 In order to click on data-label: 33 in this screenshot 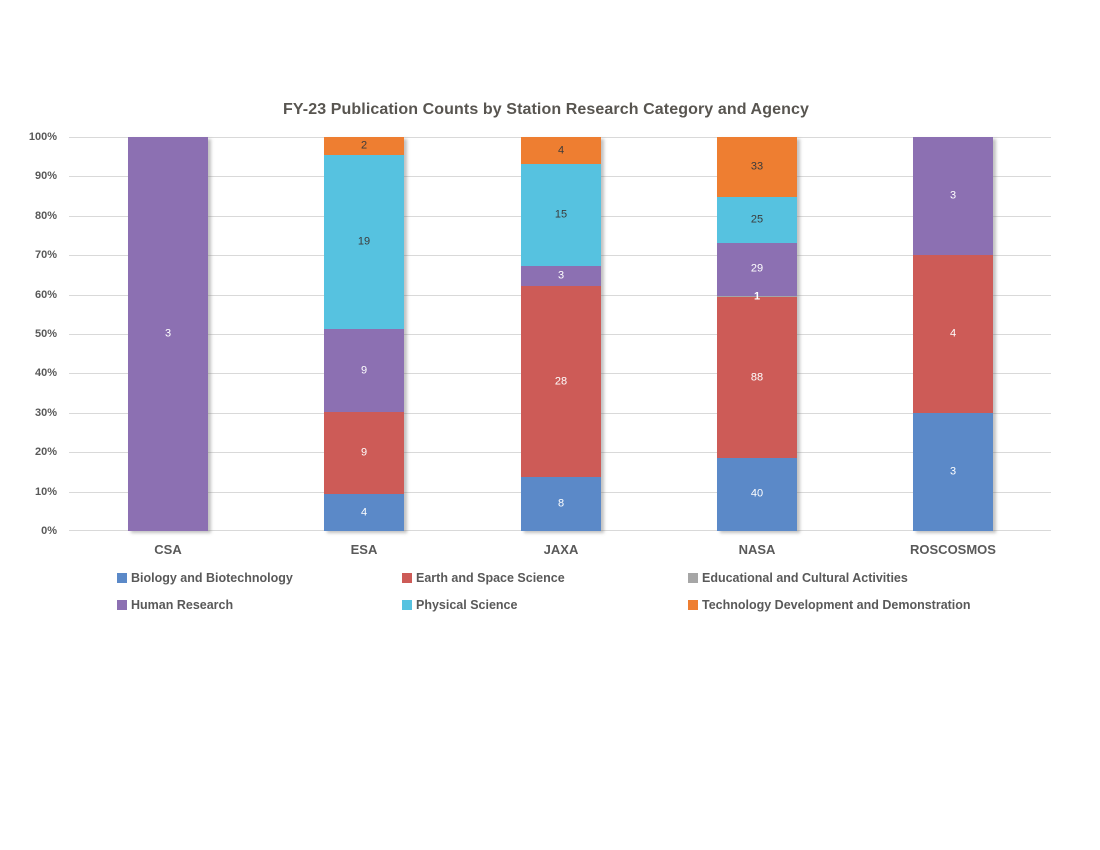, I will do `click(757, 166)`.